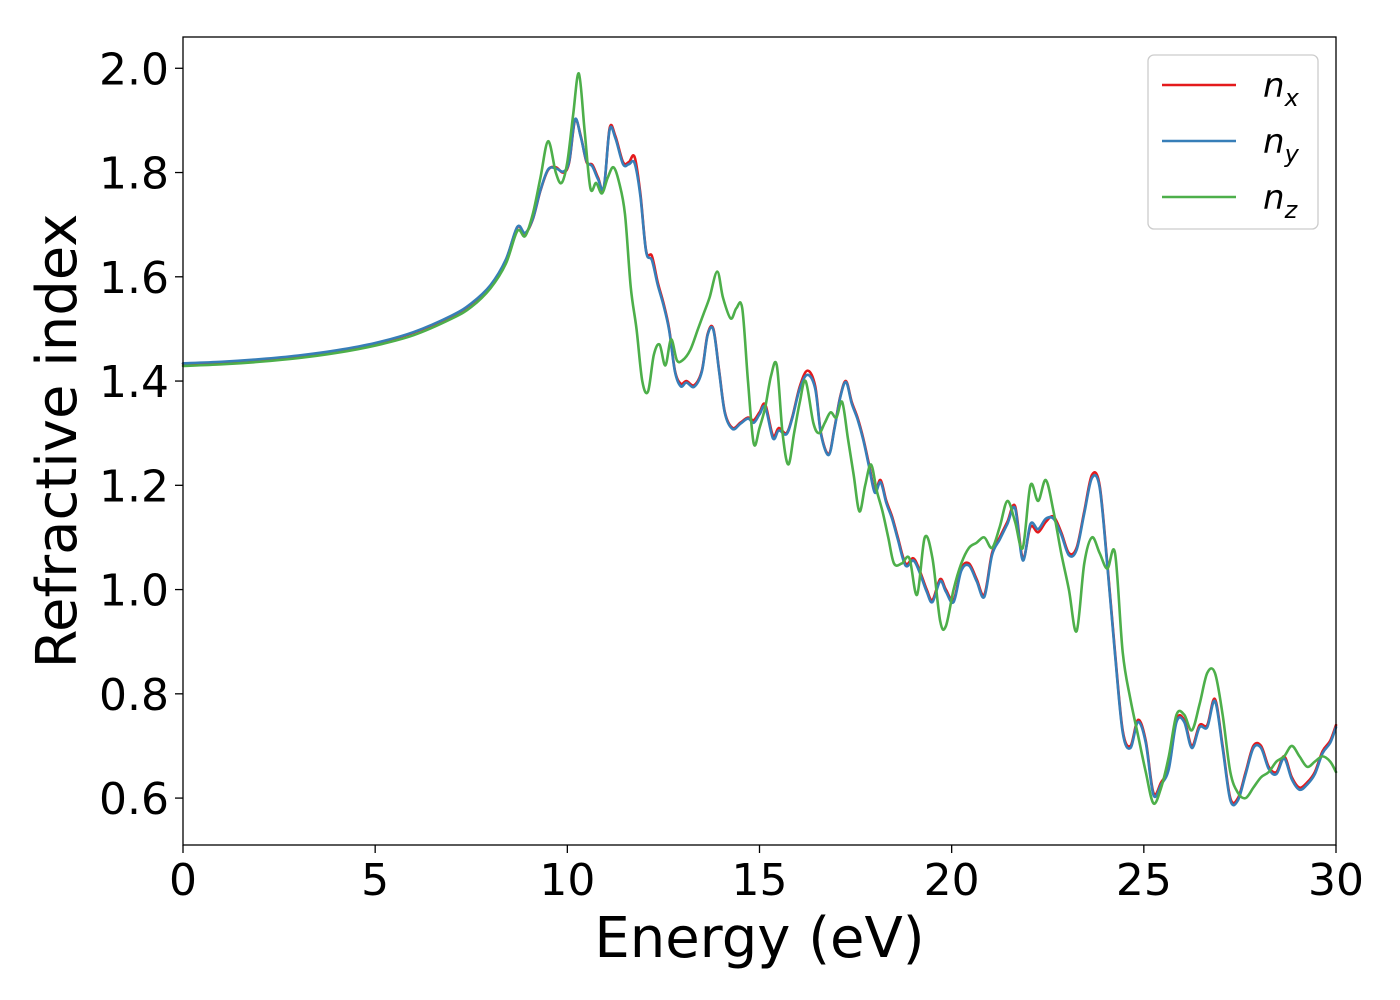 This screenshot has height=1000, width=1400. Describe the element at coordinates (134, 799) in the screenshot. I see `y-tick-label: 0.6` at that location.